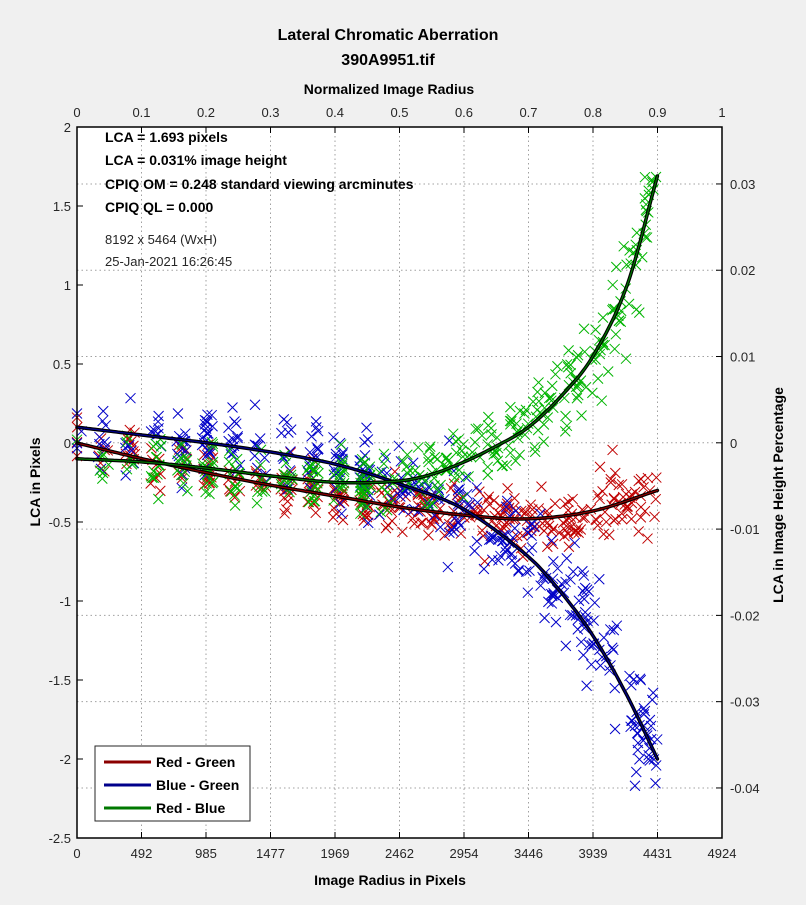  Describe the element at coordinates (161, 239) in the screenshot. I see `annotation-dimensions: 8192 x 5464 (WxH)` at that location.